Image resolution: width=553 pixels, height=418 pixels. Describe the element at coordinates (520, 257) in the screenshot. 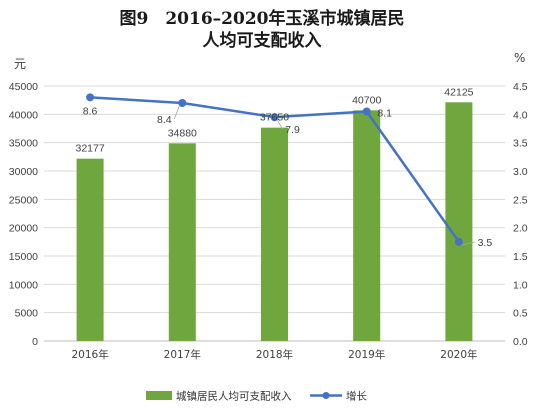

I see `right-tick-label: 1.5` at that location.